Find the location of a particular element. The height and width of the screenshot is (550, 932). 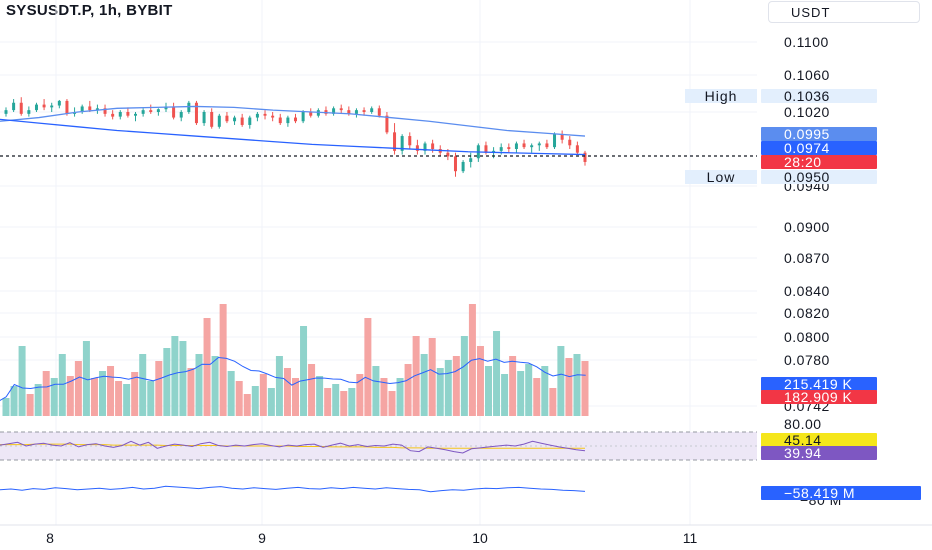

time-tick-label: 10 is located at coordinates (480, 538).